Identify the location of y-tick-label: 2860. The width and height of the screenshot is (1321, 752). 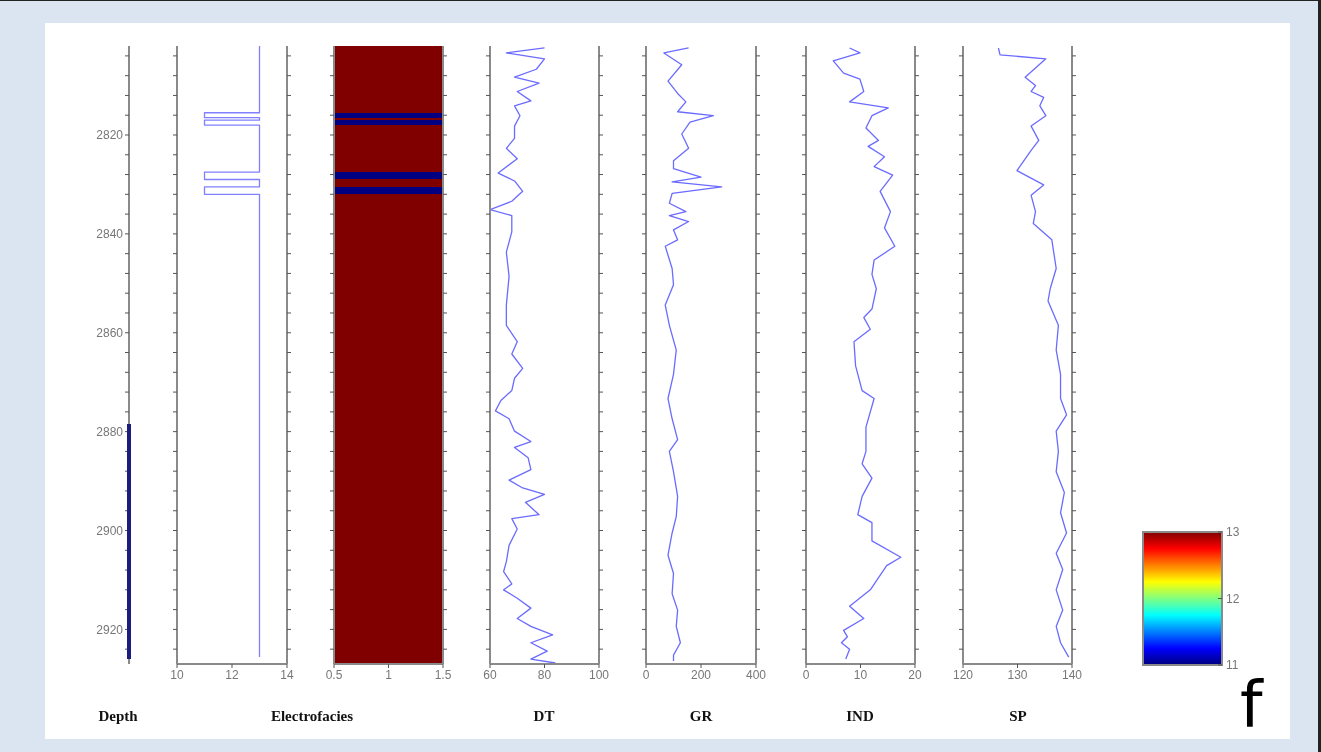
(110, 333).